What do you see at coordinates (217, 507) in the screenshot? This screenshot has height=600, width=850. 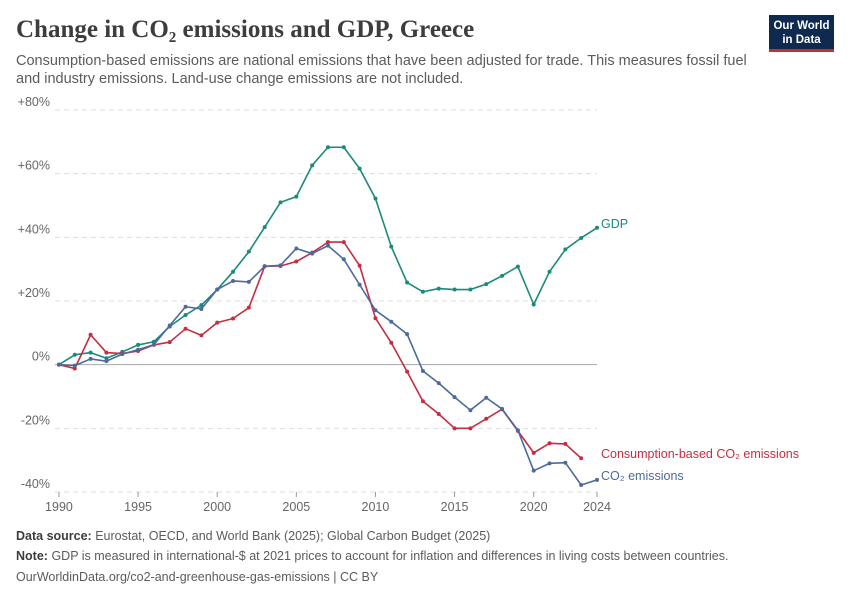 I see `x-tick-label: 2000` at bounding box center [217, 507].